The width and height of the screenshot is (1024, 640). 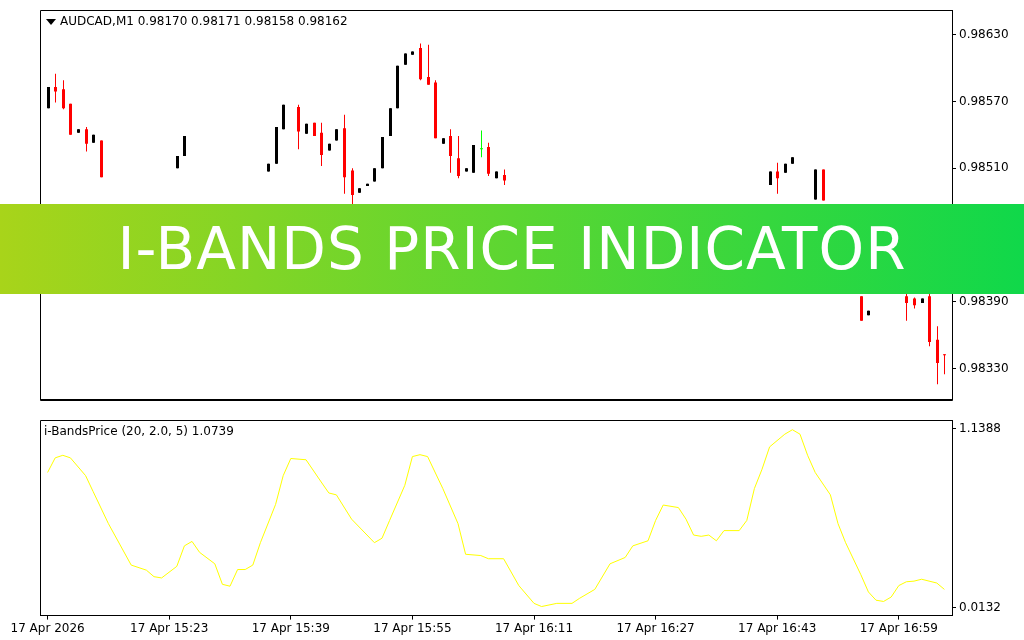 I want to click on title-banner: I-BANDS PRICE INDICATOR, so click(x=512, y=249).